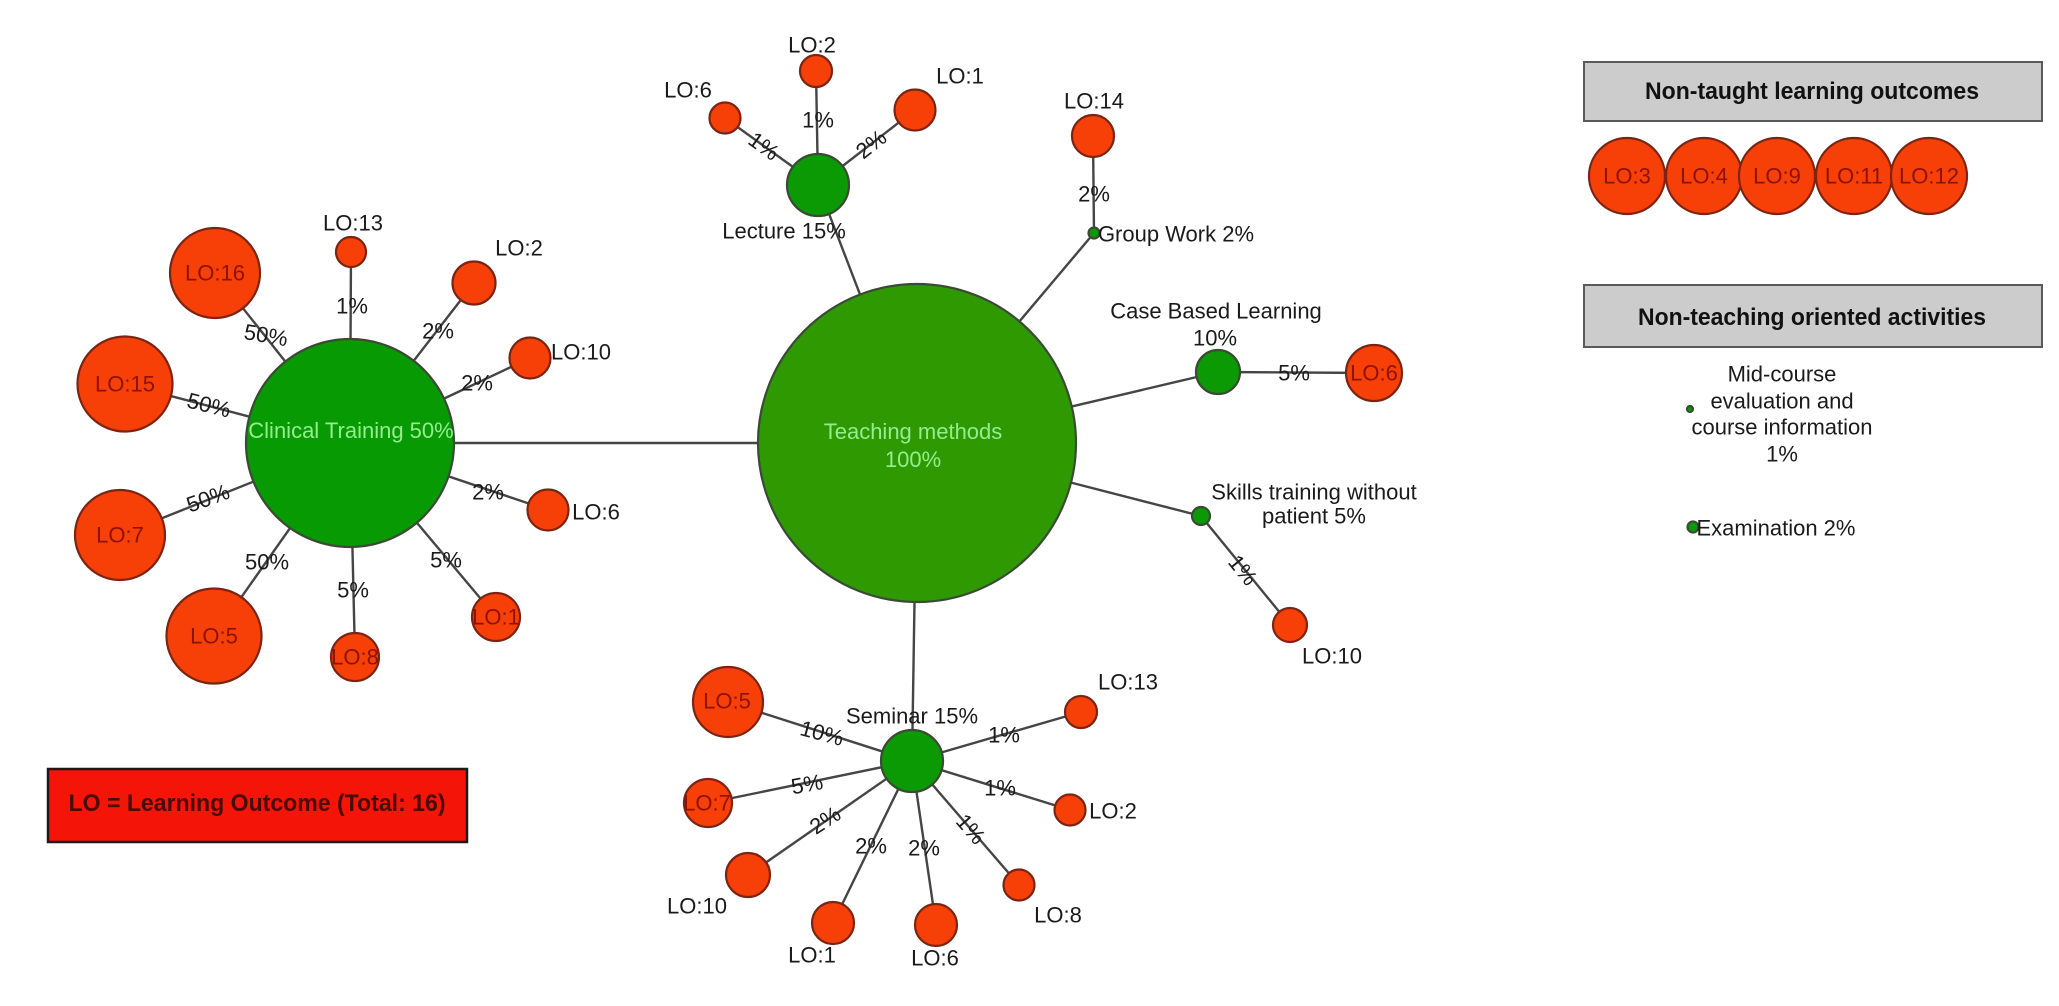 This screenshot has height=1006, width=2059. I want to click on svg-text: Examination 2%, so click(1776, 528).